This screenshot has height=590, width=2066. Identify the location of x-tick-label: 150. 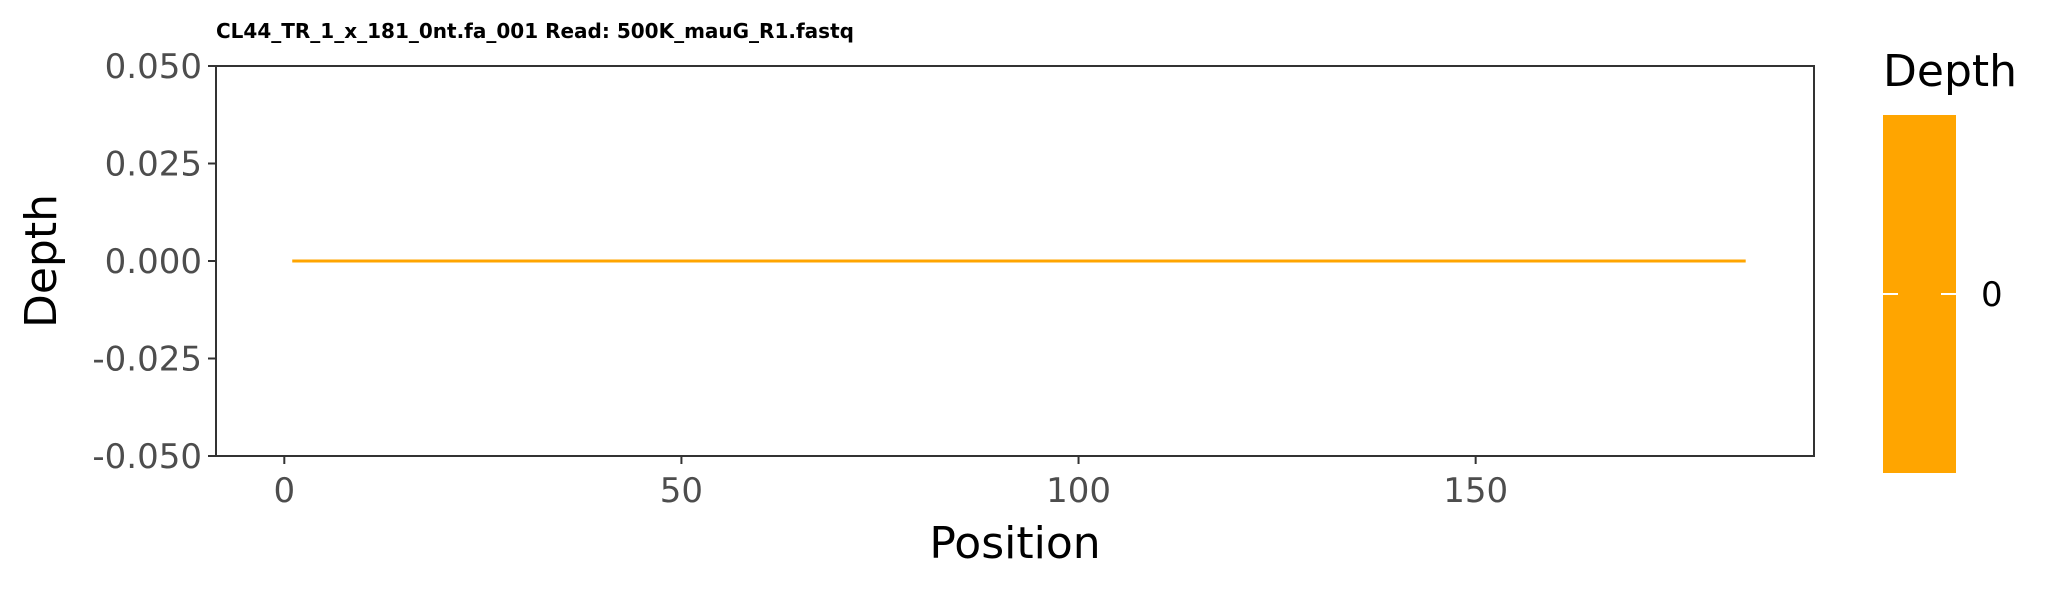
(1475, 491).